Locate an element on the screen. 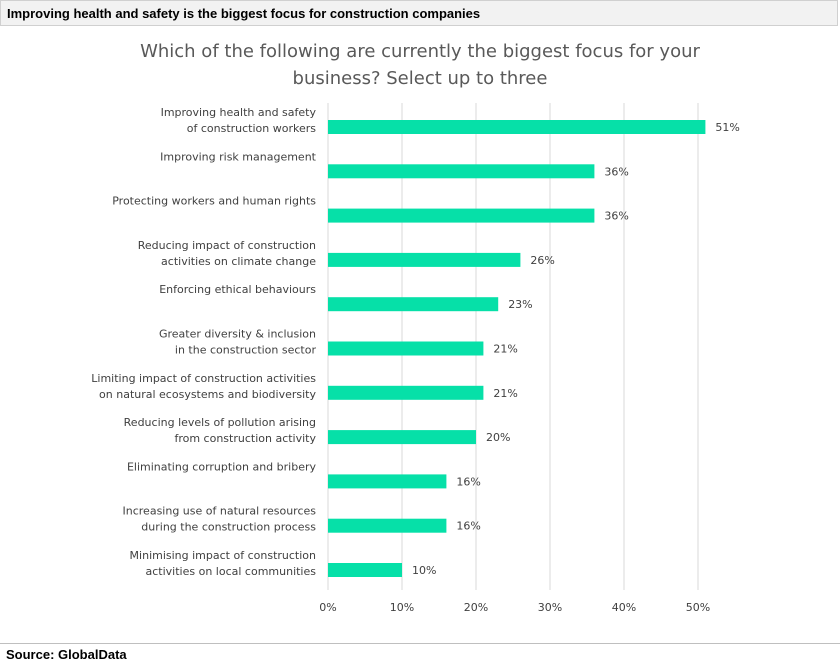  value-label: 26% is located at coordinates (542, 260).